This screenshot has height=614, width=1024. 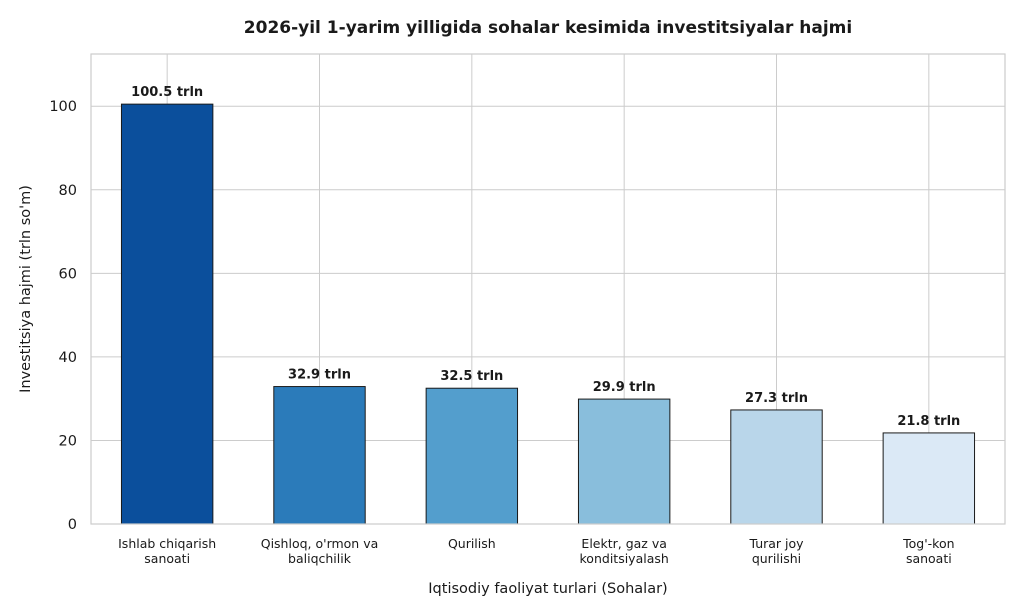 I want to click on x-tick-label: Ishlab chiqarish sanoati, so click(x=167, y=551).